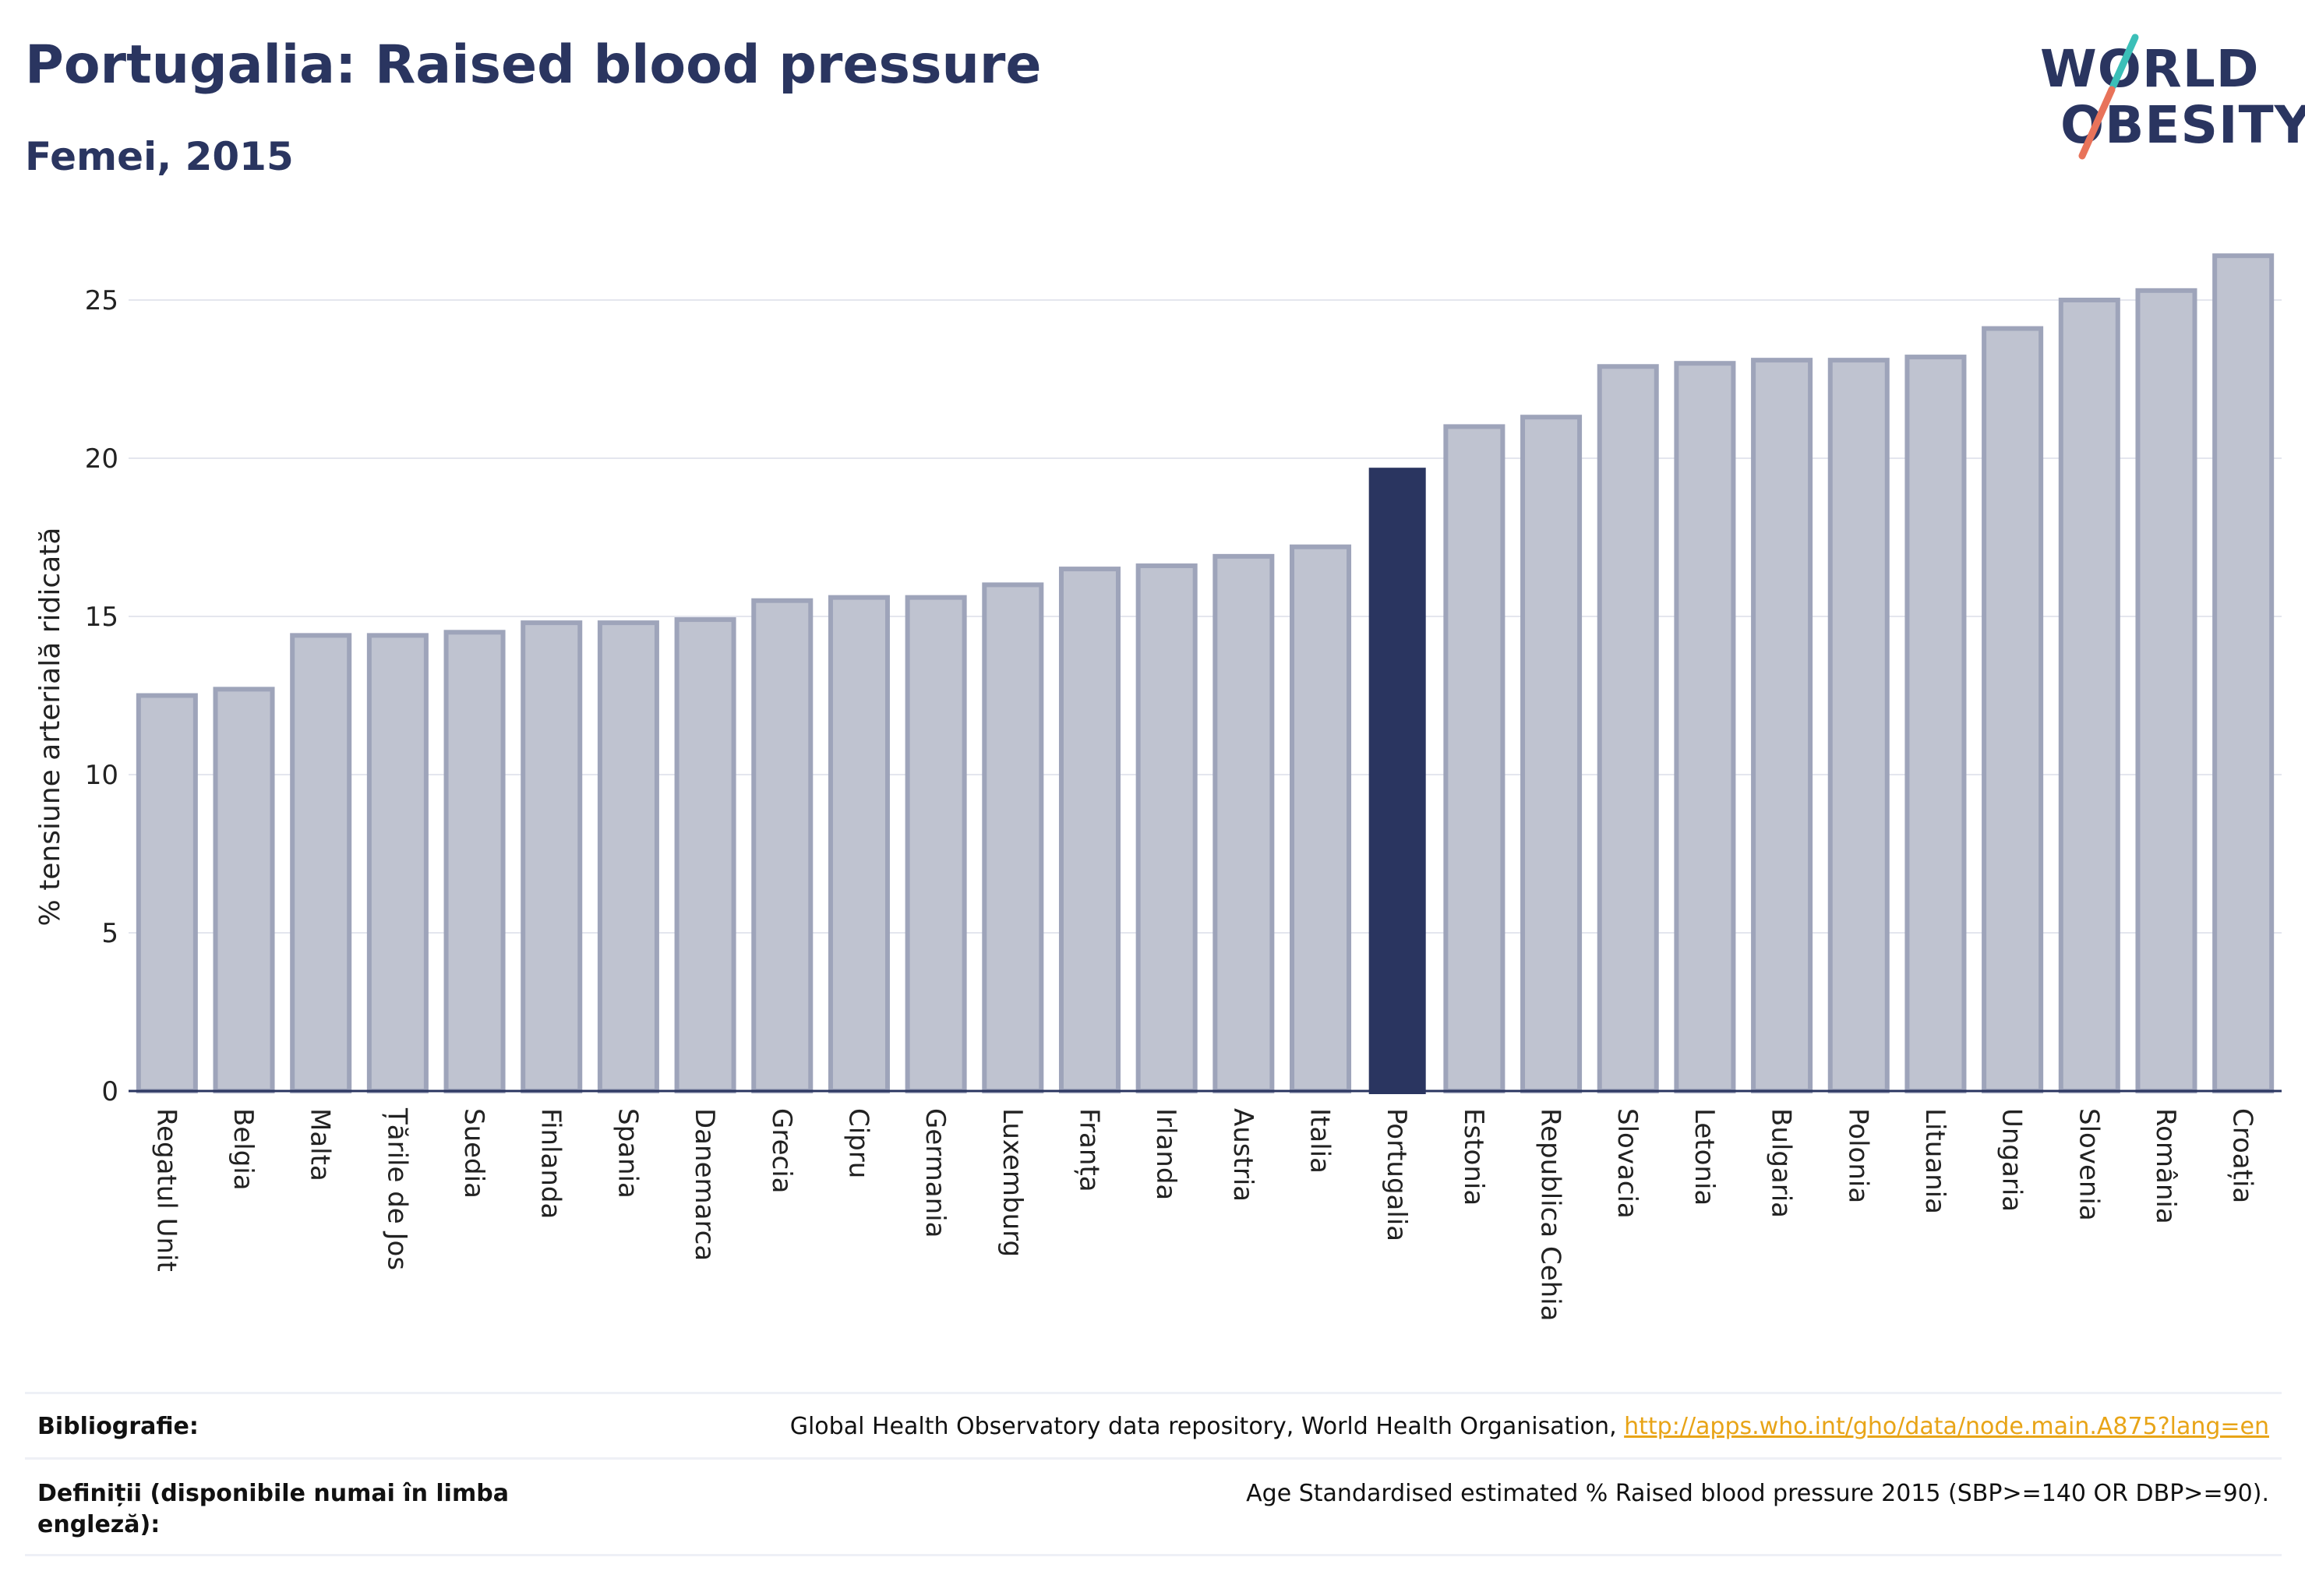 This screenshot has width=2305, height=1596. What do you see at coordinates (781, 1150) in the screenshot?
I see `x-tick-label: Grecia` at bounding box center [781, 1150].